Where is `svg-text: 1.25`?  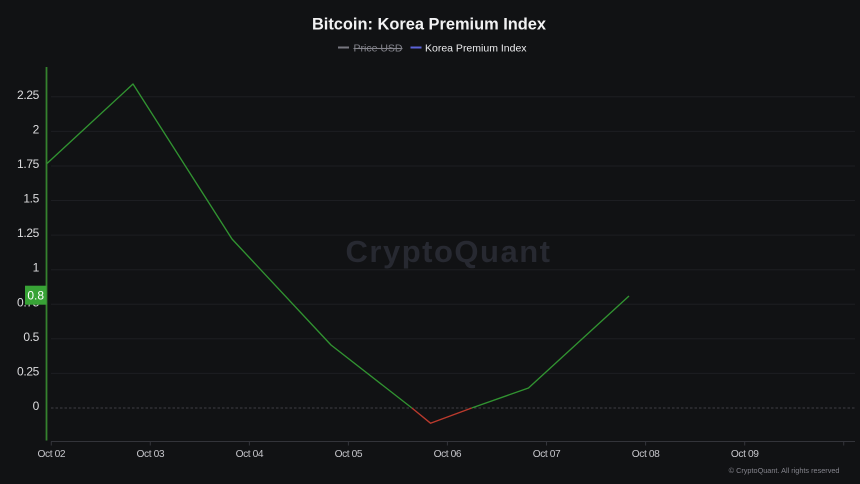
svg-text: 1.25 is located at coordinates (28, 233).